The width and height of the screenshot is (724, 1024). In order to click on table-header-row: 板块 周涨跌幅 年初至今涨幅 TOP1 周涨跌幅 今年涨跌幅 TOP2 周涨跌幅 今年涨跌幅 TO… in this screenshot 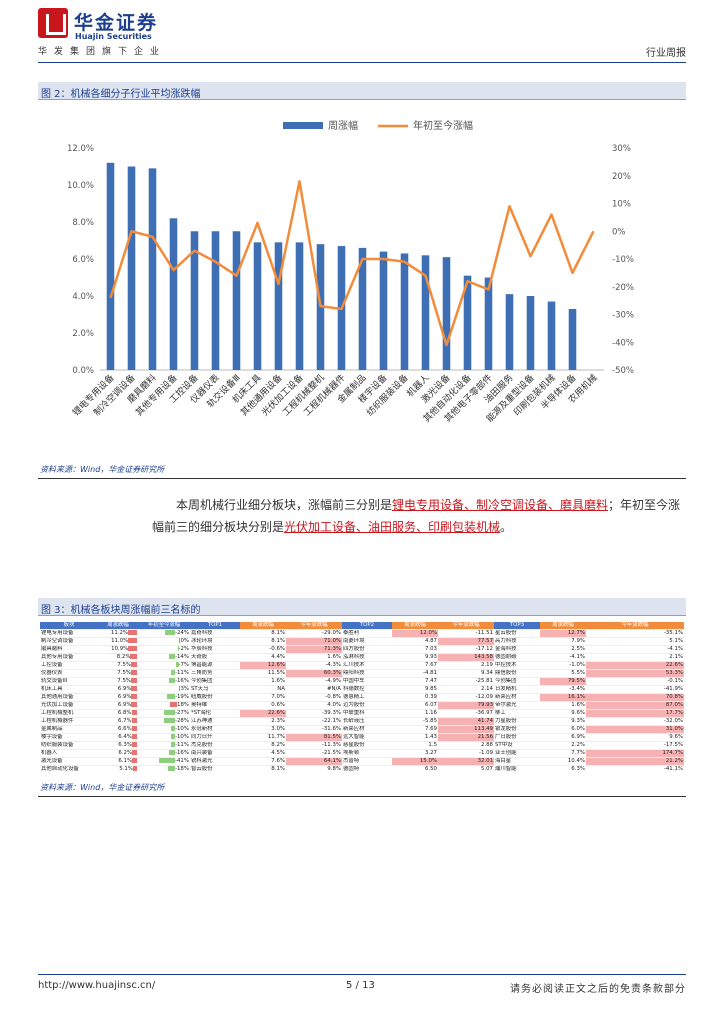, I will do `click(362, 626)`.